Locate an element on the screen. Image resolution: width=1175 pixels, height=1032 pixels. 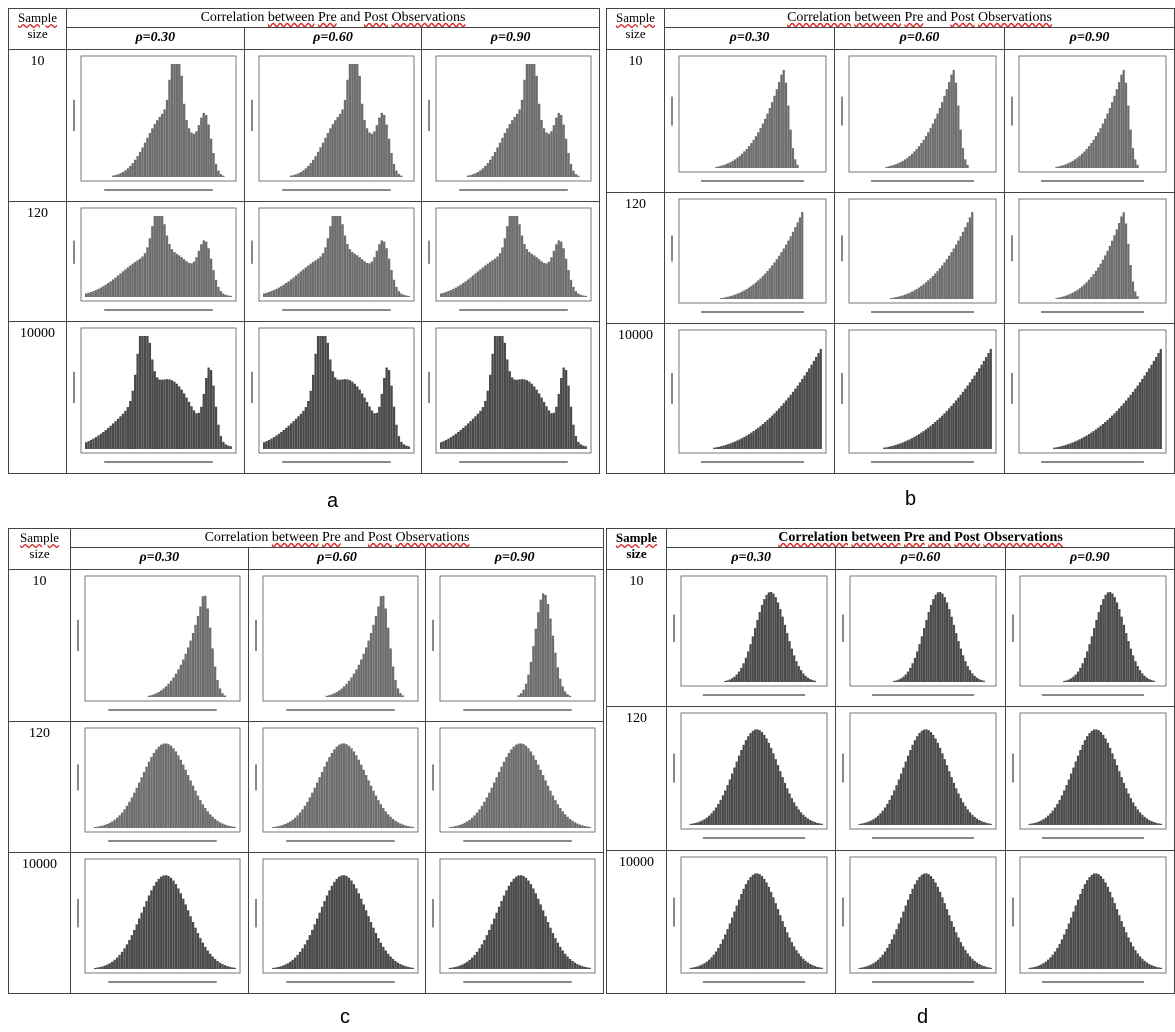
rho-header: ρ=0.60 is located at coordinates (333, 38).